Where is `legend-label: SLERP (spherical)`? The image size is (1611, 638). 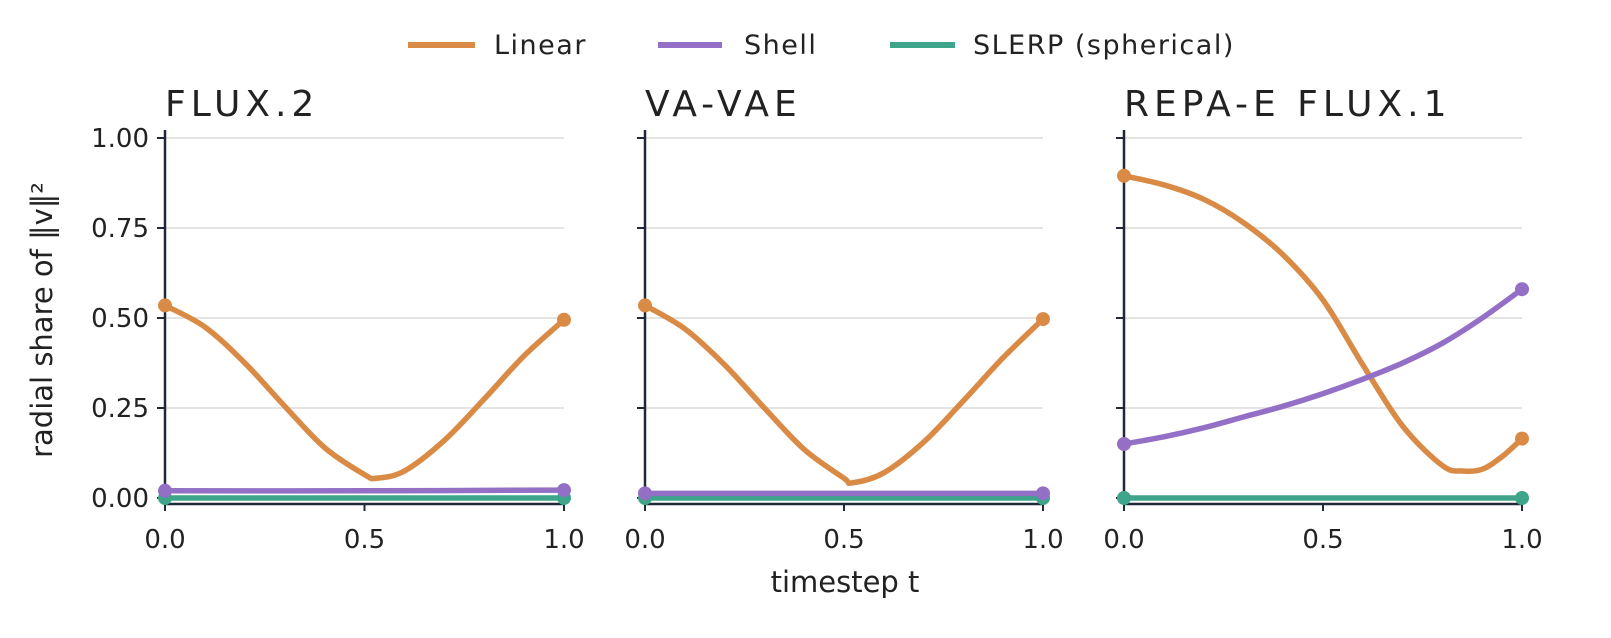
legend-label: SLERP (spherical) is located at coordinates (1104, 45).